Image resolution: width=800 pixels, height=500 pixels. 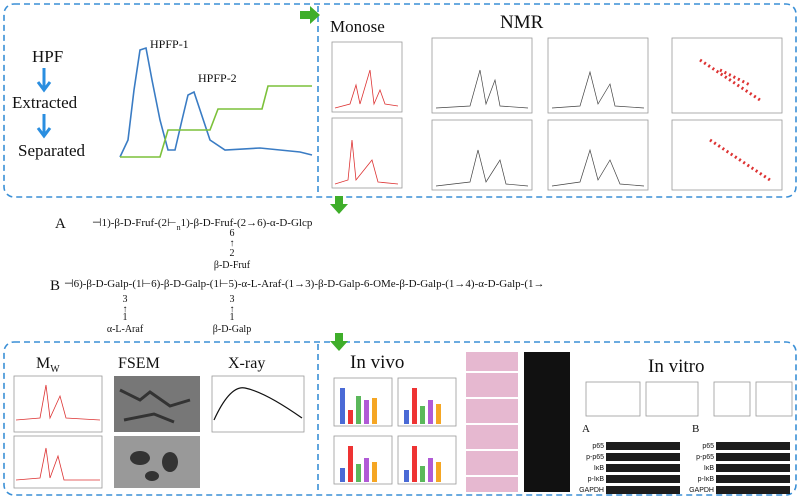 I want to click on svg-text: 2, so click(x=232, y=253).